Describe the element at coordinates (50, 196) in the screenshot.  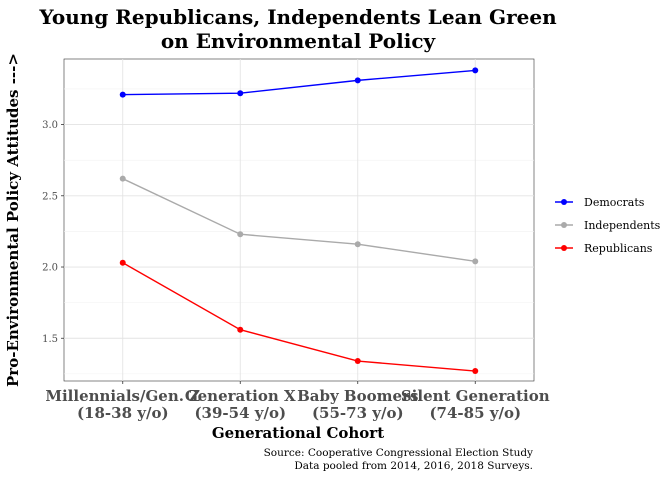
I see `y-tick-label-2: 2.5` at that location.